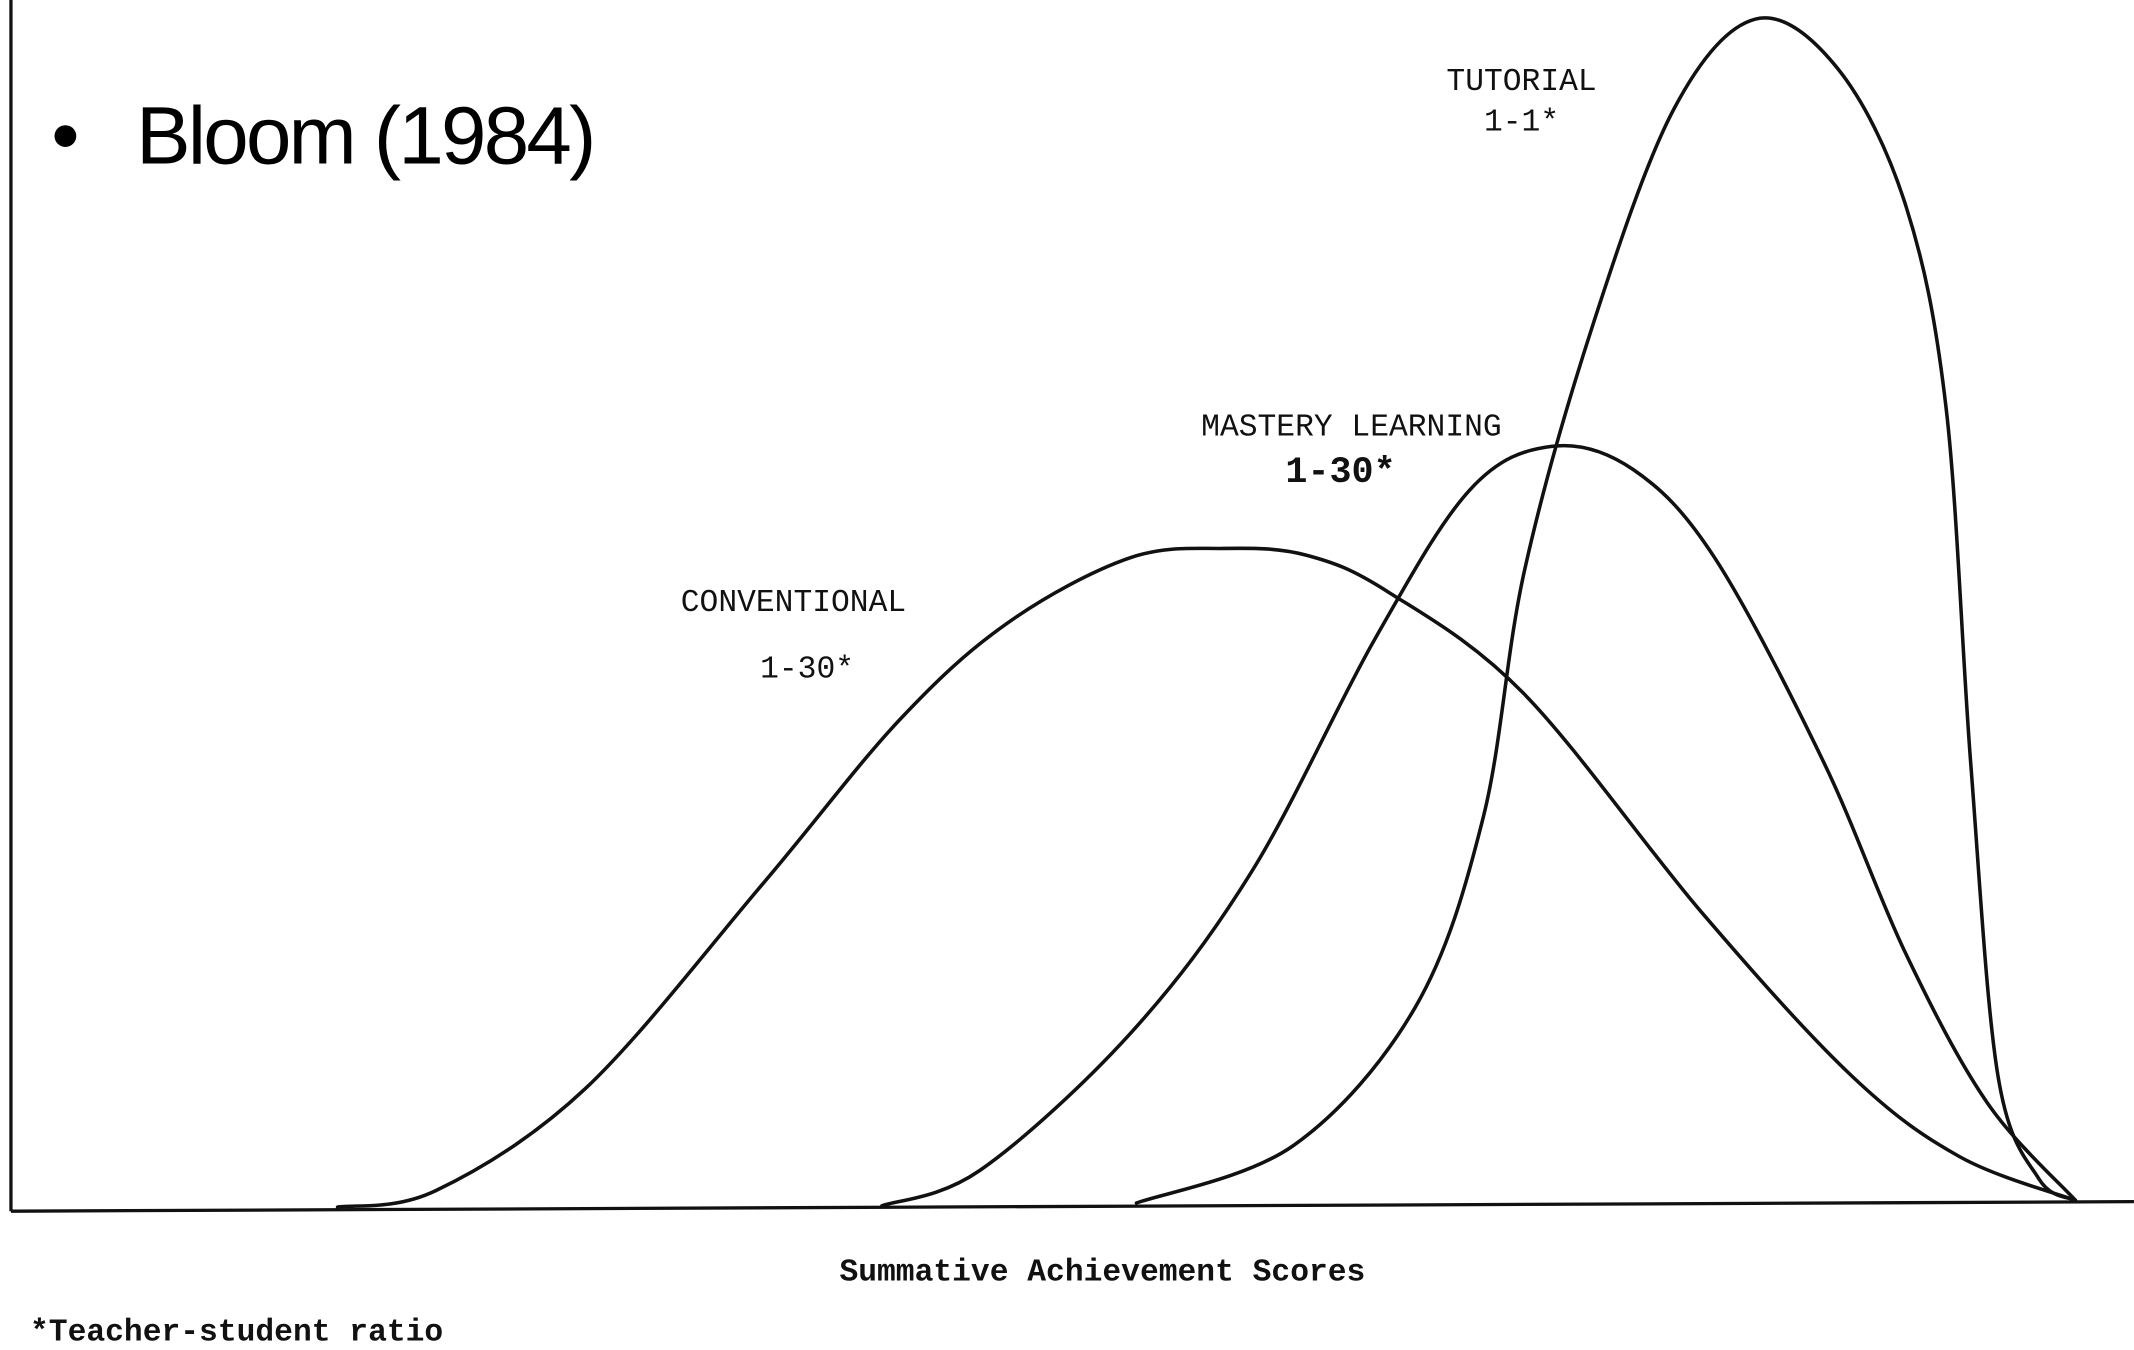  What do you see at coordinates (1102, 1273) in the screenshot?
I see `x-axis-label: Summative Achievement Scores` at bounding box center [1102, 1273].